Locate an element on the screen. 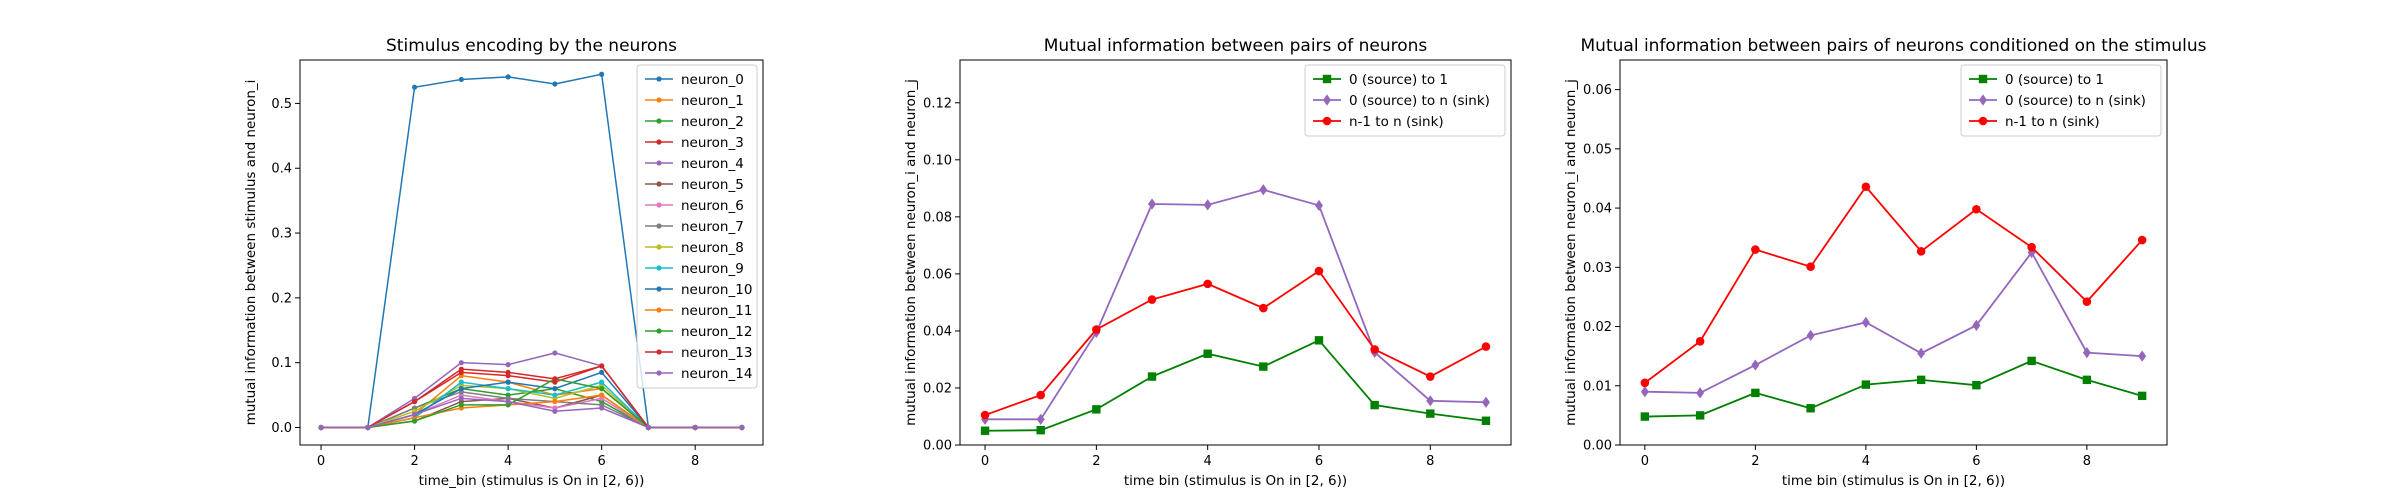 Image resolution: width=2400 pixels, height=500 pixels. legend-label: 0 (source) to 1 is located at coordinates (2054, 80).